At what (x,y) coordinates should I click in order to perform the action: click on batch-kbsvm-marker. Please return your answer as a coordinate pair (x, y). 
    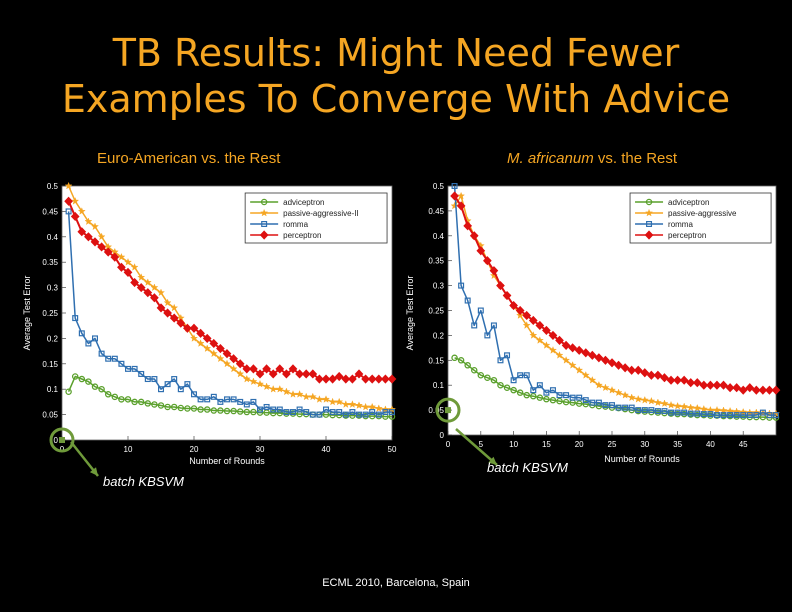
    Looking at the image, I should click on (448, 410).